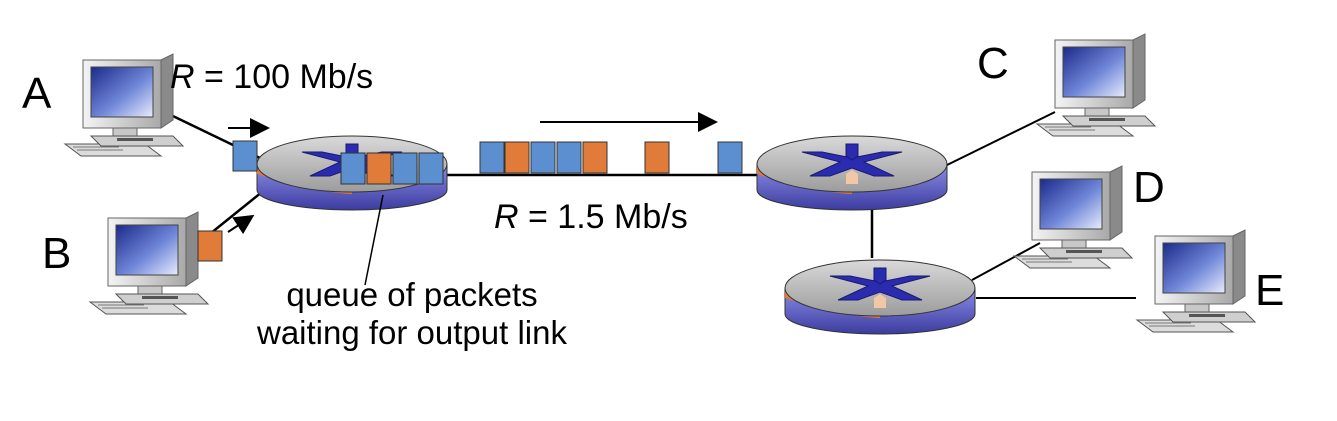 This screenshot has height=421, width=1337. What do you see at coordinates (412, 332) in the screenshot?
I see `queue-caption-line2: waiting for output link` at bounding box center [412, 332].